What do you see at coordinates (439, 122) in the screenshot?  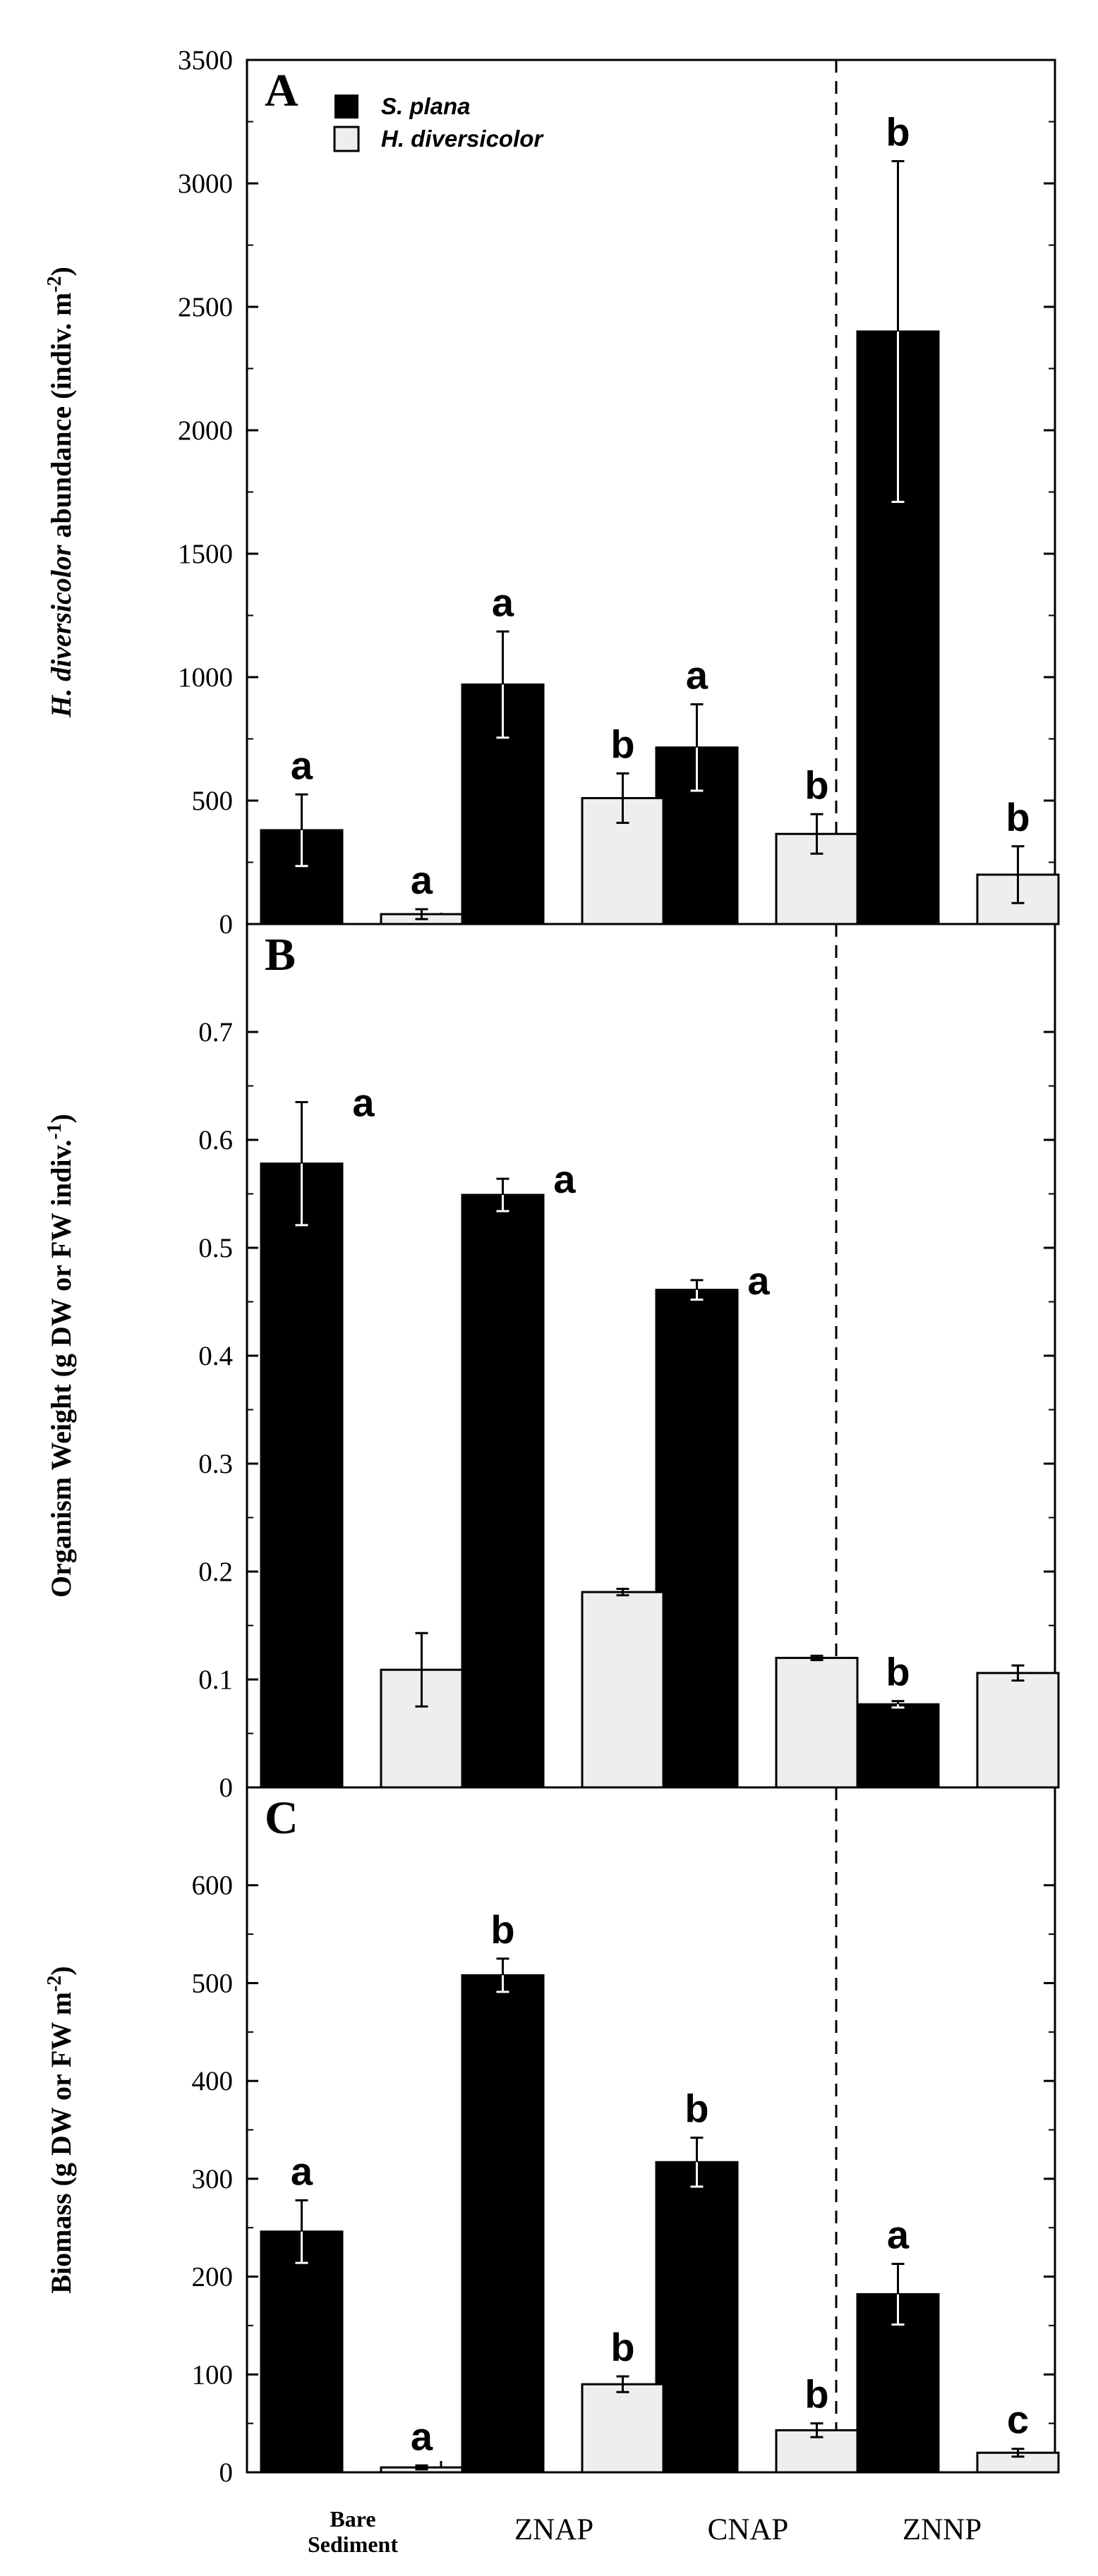 I see `legend: S. plana H. diversicolor` at bounding box center [439, 122].